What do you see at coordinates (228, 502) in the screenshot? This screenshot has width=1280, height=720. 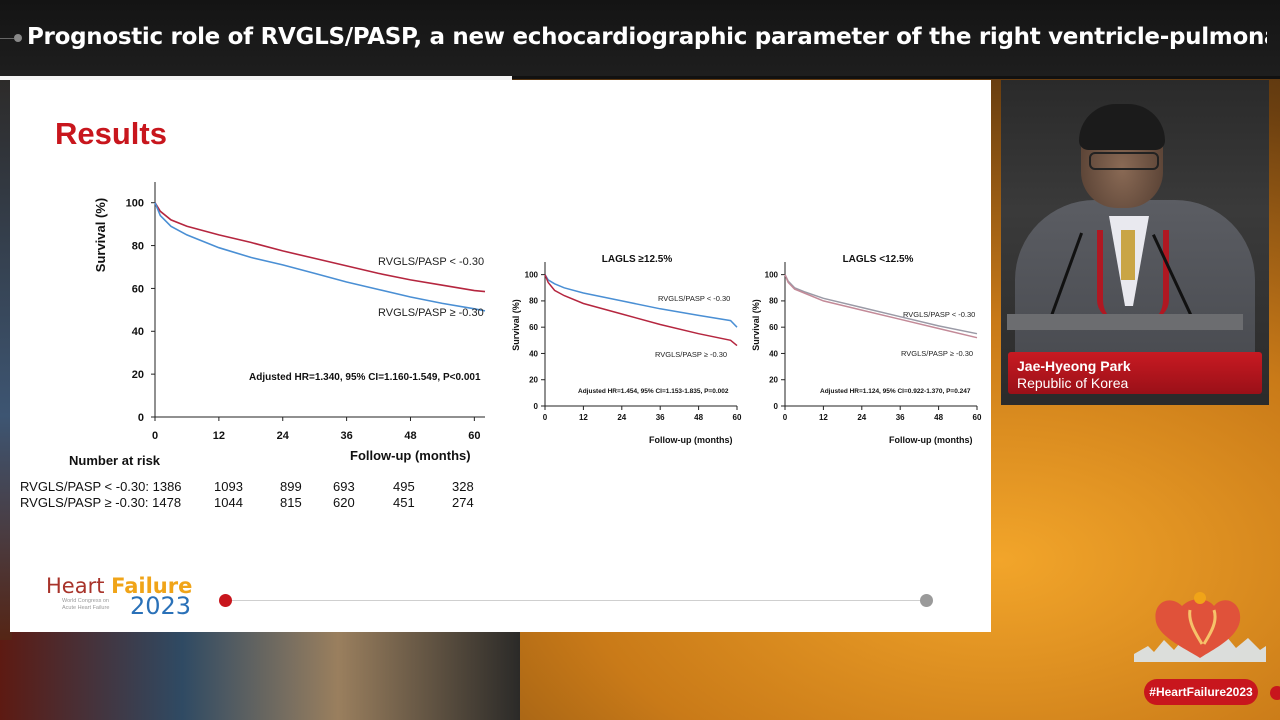 I see `risk-cell: 1044` at bounding box center [228, 502].